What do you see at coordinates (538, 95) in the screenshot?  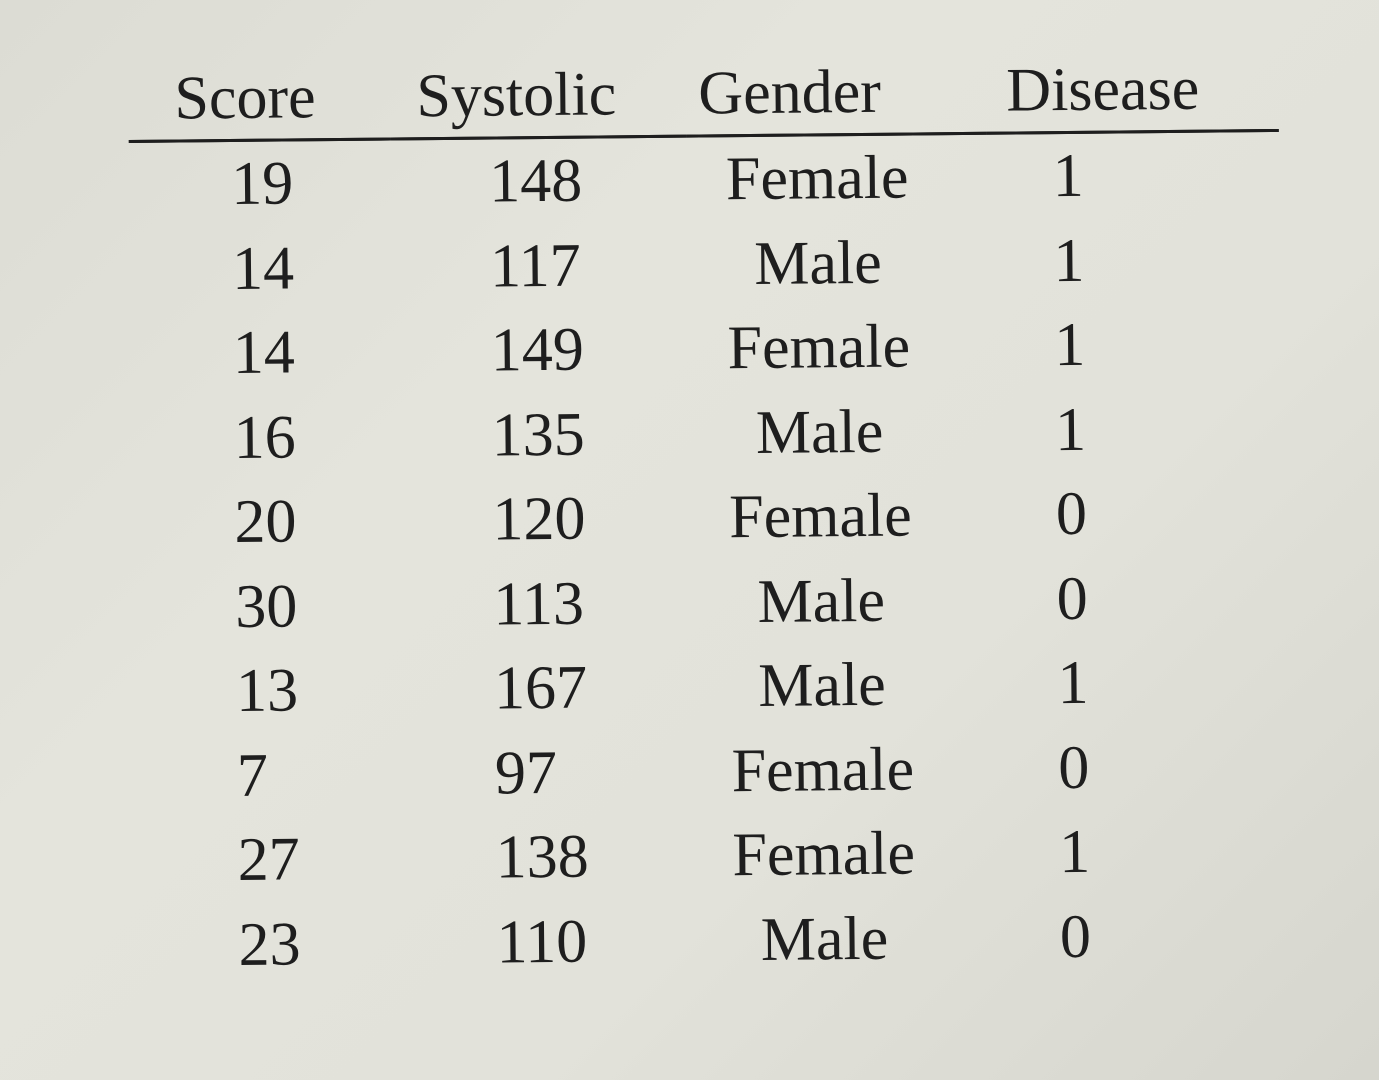 I see `header-systolic: Systolic` at bounding box center [538, 95].